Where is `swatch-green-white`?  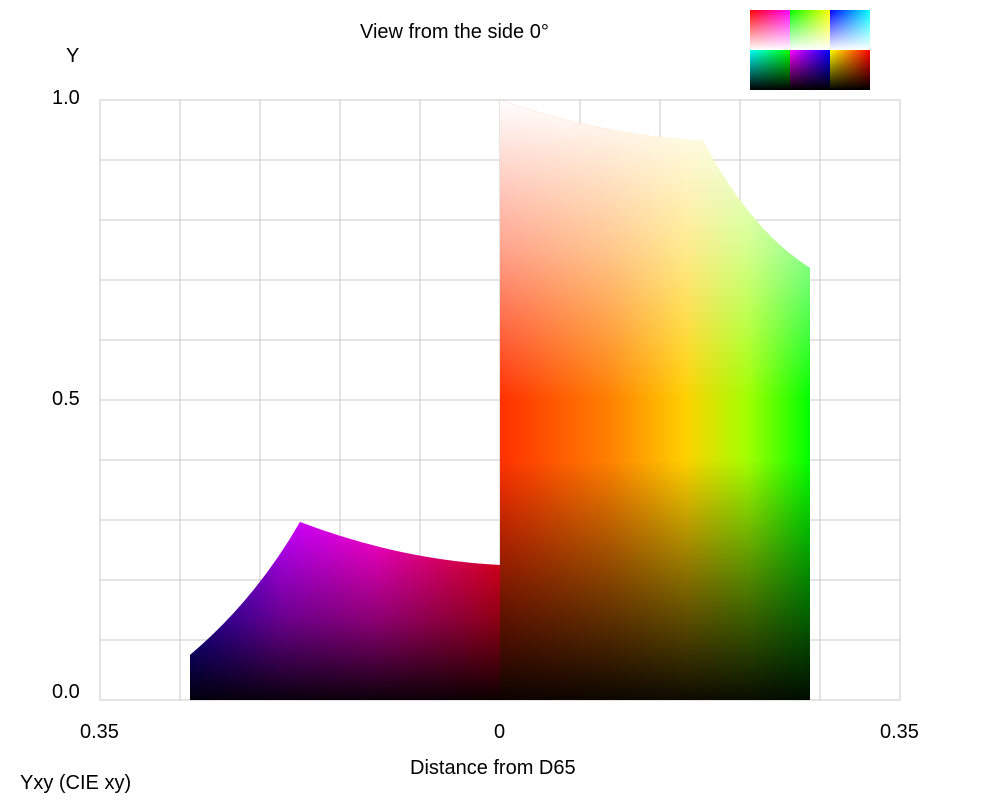
swatch-green-white is located at coordinates (810, 30).